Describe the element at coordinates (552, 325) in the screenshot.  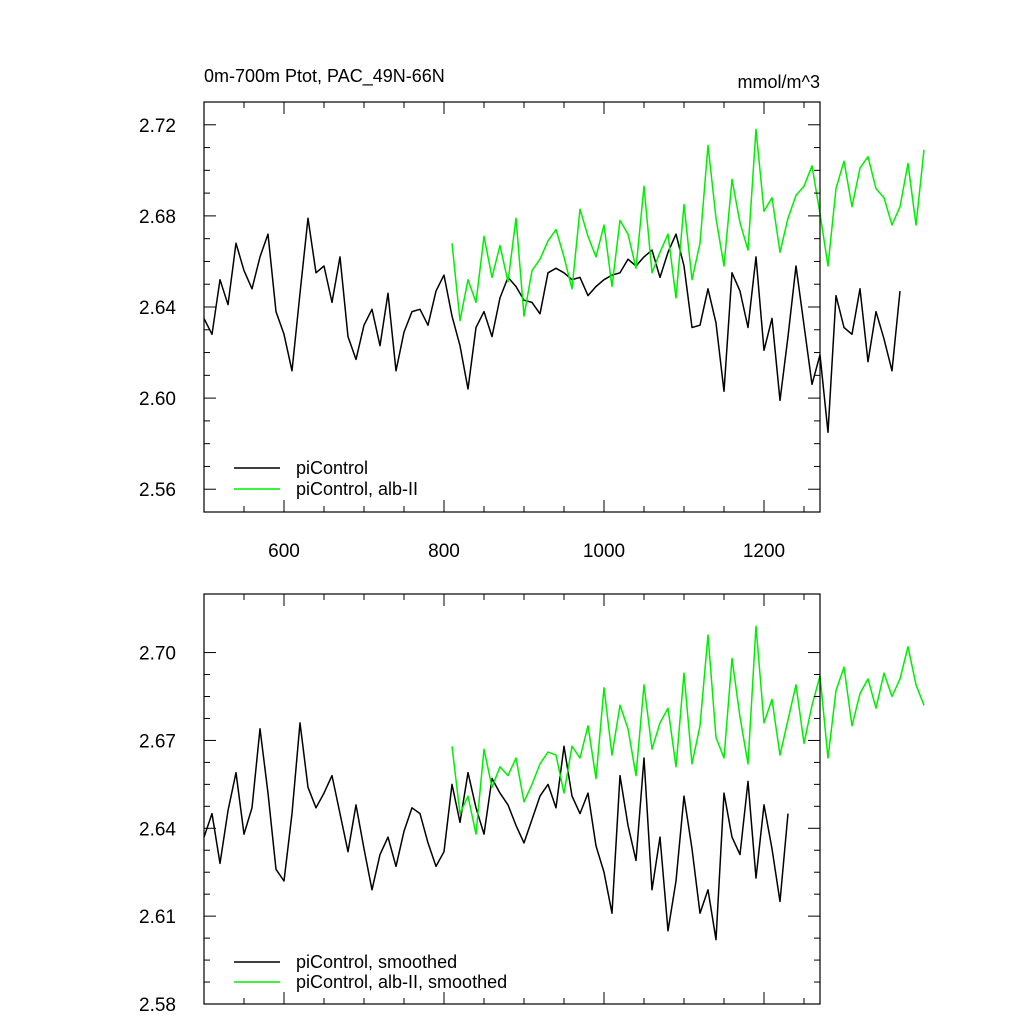
I see `series-line-picontrol` at that location.